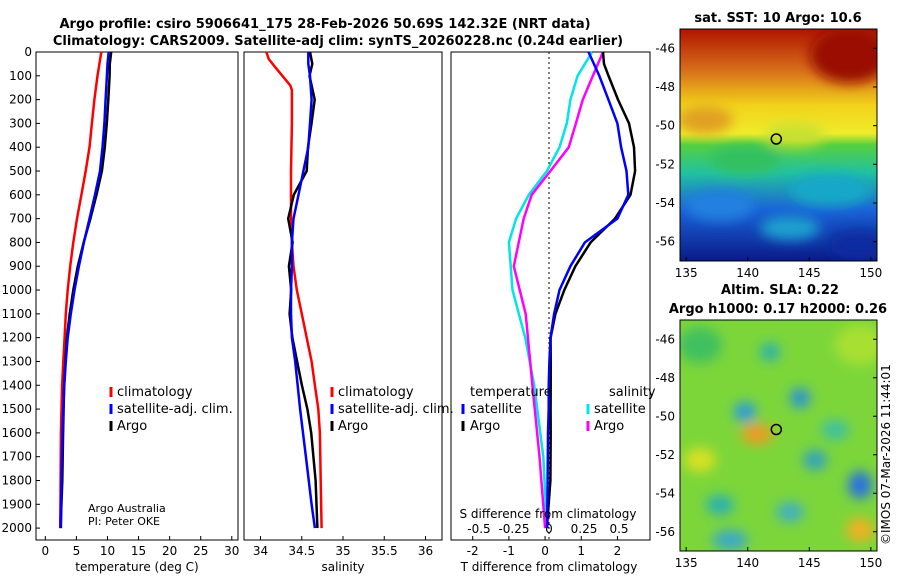 Image resolution: width=900 pixels, height=580 pixels. What do you see at coordinates (587, 290) in the screenshot?
I see `series-line-temperature-satellite` at bounding box center [587, 290].